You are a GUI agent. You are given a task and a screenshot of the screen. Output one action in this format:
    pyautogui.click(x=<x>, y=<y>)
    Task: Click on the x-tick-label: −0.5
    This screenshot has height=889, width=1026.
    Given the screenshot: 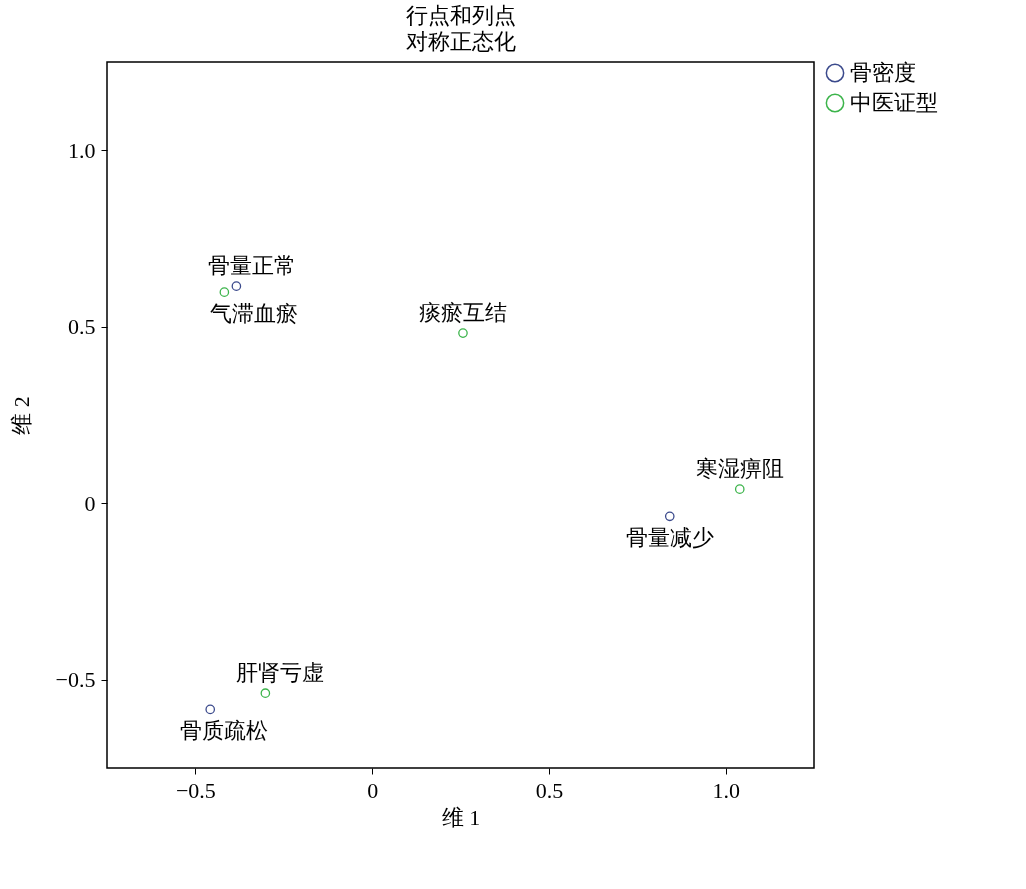 What is the action you would take?
    pyautogui.click(x=195, y=790)
    